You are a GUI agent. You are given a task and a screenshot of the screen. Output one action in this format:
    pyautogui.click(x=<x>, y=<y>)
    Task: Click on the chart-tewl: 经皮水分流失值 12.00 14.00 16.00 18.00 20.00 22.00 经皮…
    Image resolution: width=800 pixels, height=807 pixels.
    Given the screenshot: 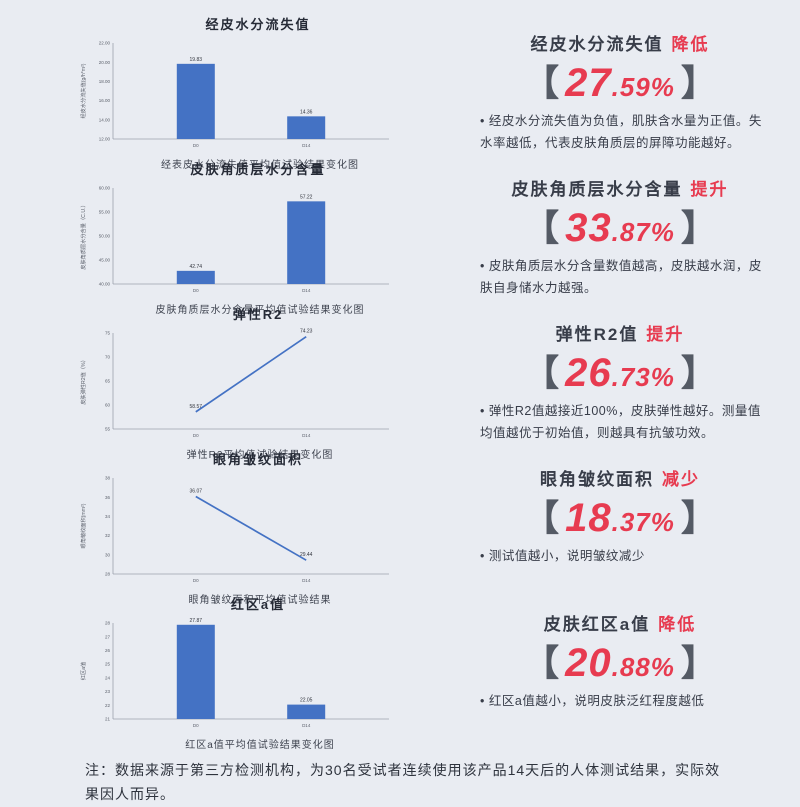 What is the action you would take?
    pyautogui.click(x=245, y=92)
    